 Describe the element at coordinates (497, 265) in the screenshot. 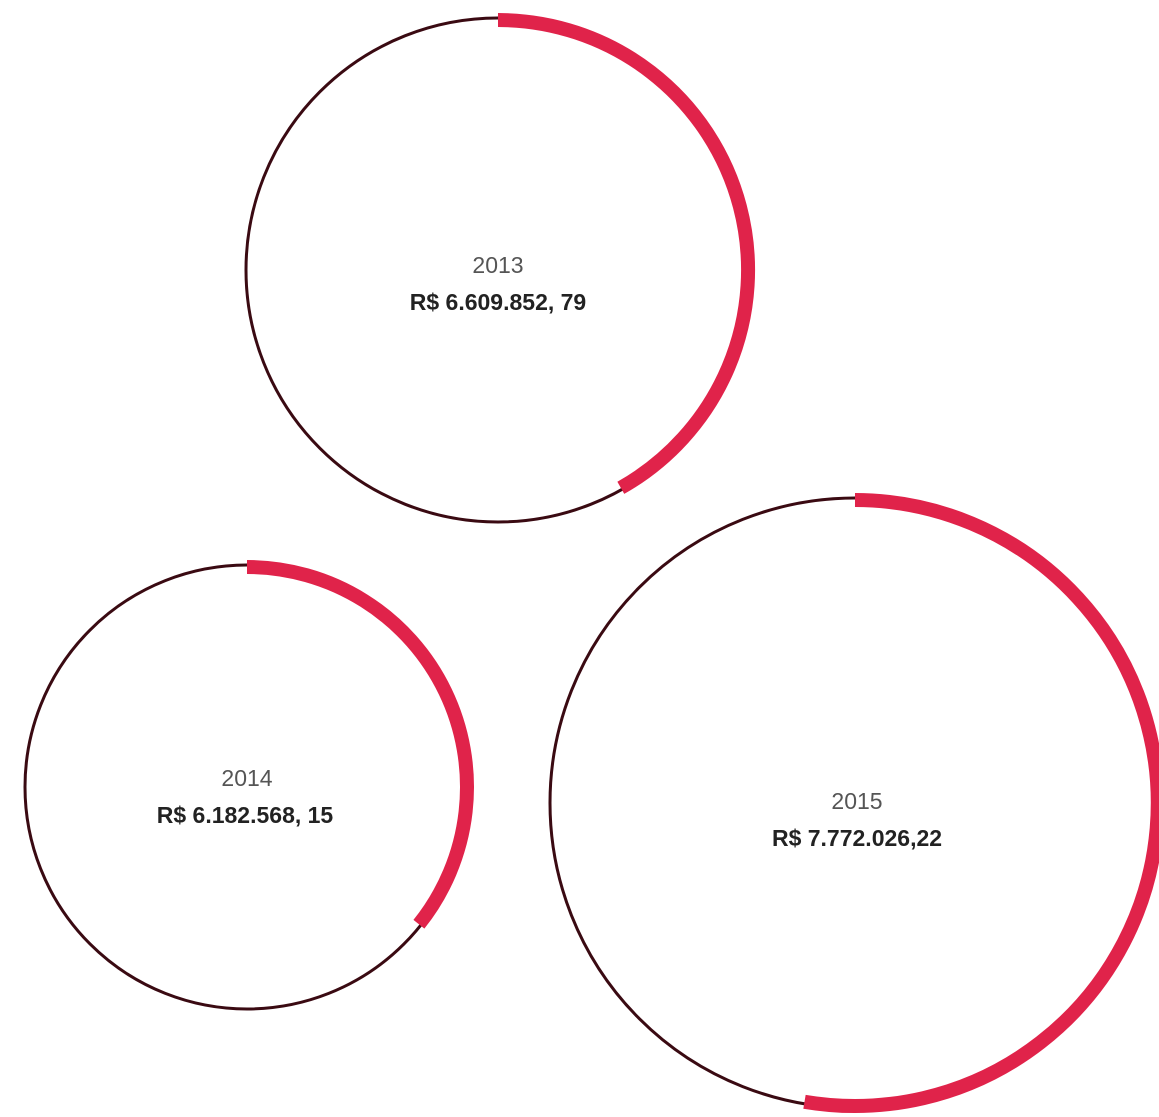

I see `year: 2013` at that location.